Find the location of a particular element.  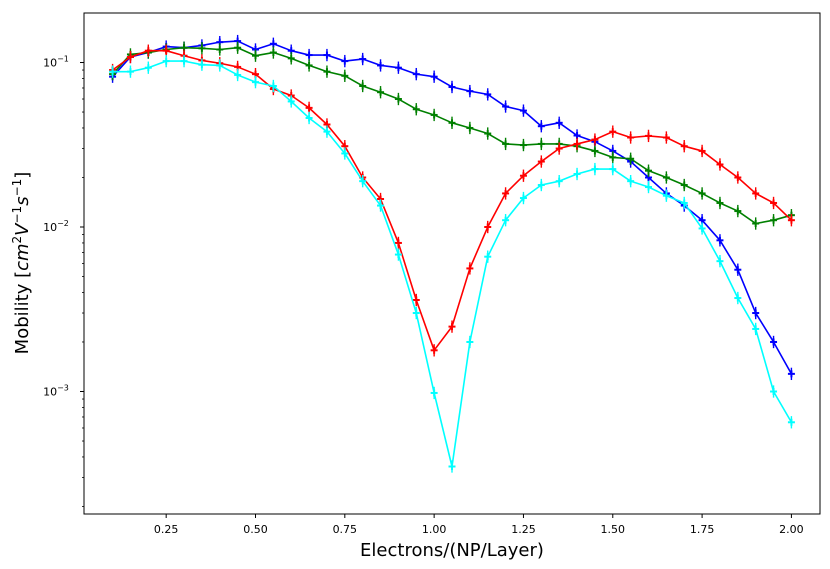

x-tick-label: 0.50 is located at coordinates (255, 529).